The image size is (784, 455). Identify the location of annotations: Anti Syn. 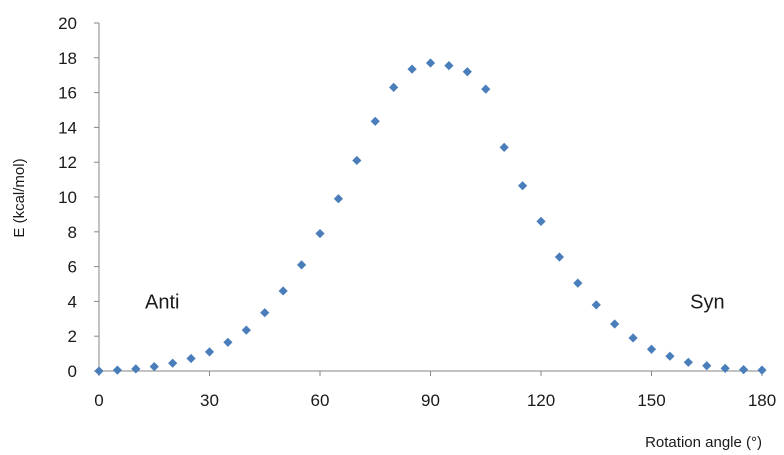
(435, 302).